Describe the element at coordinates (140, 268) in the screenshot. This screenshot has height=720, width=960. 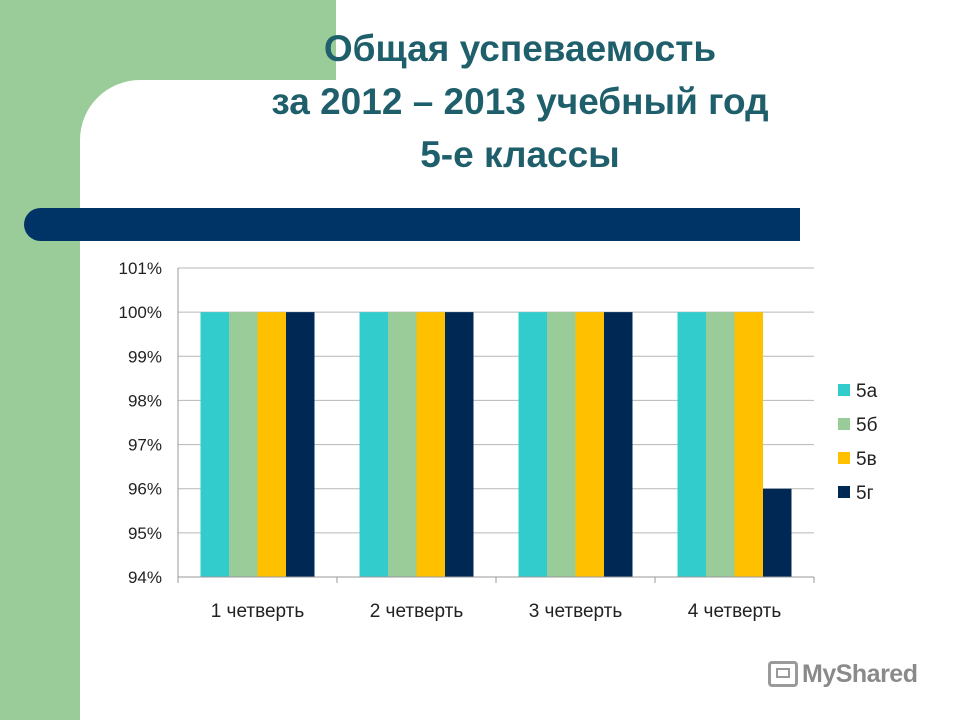
I see `y-tick-label: 101%` at that location.